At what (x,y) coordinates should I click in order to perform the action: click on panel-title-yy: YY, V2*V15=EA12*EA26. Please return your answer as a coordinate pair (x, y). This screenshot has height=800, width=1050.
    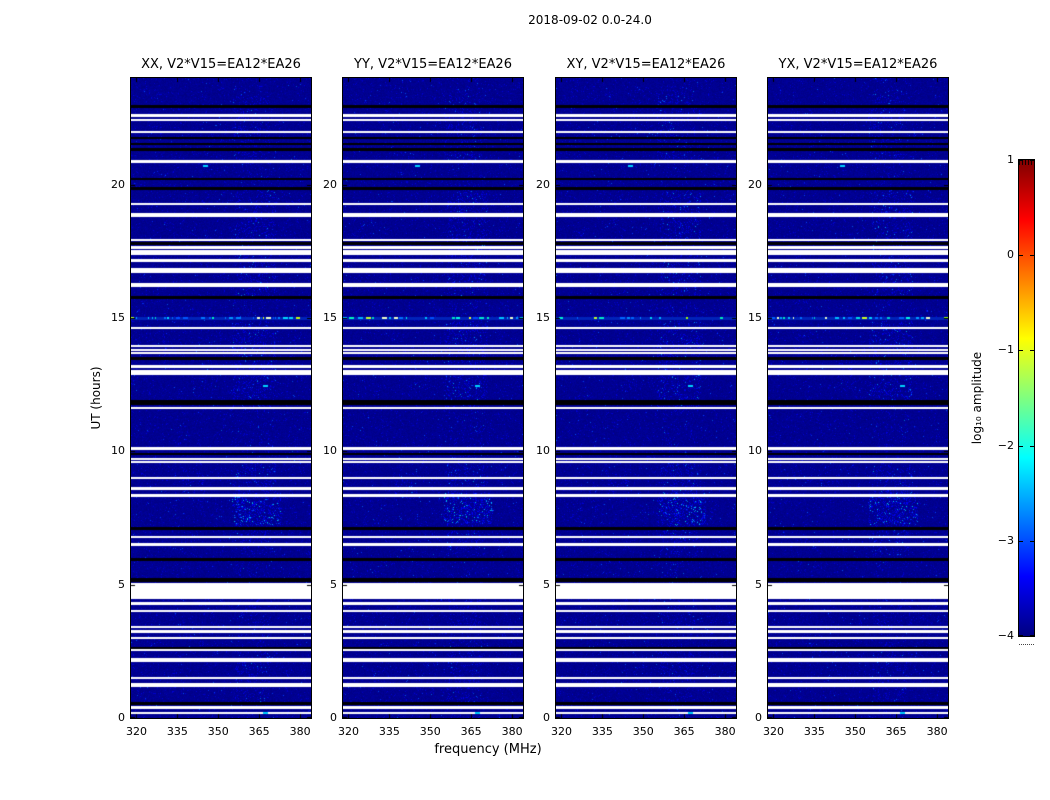
    Looking at the image, I should click on (433, 64).